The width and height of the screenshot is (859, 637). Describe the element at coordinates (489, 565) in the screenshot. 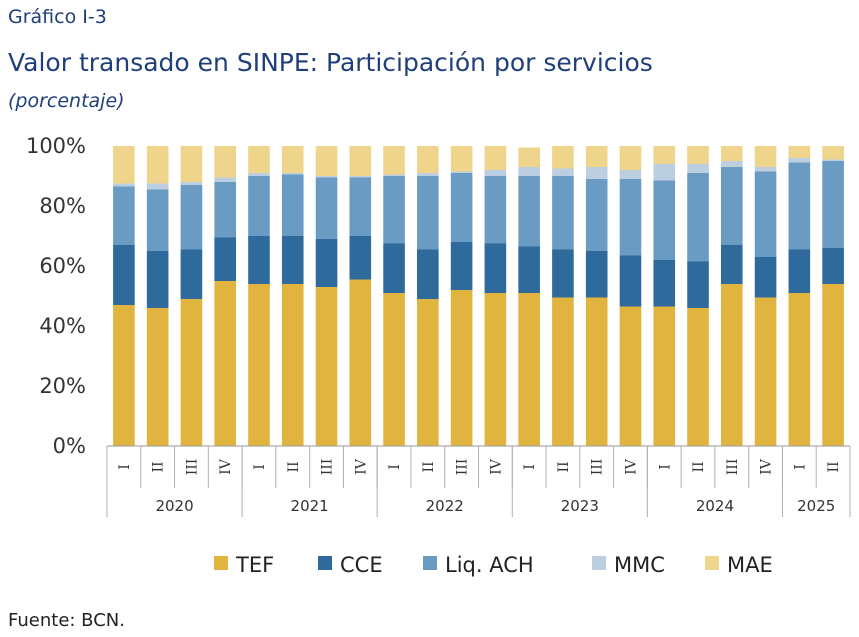

I see `legend-label: Liq. ACH` at that location.